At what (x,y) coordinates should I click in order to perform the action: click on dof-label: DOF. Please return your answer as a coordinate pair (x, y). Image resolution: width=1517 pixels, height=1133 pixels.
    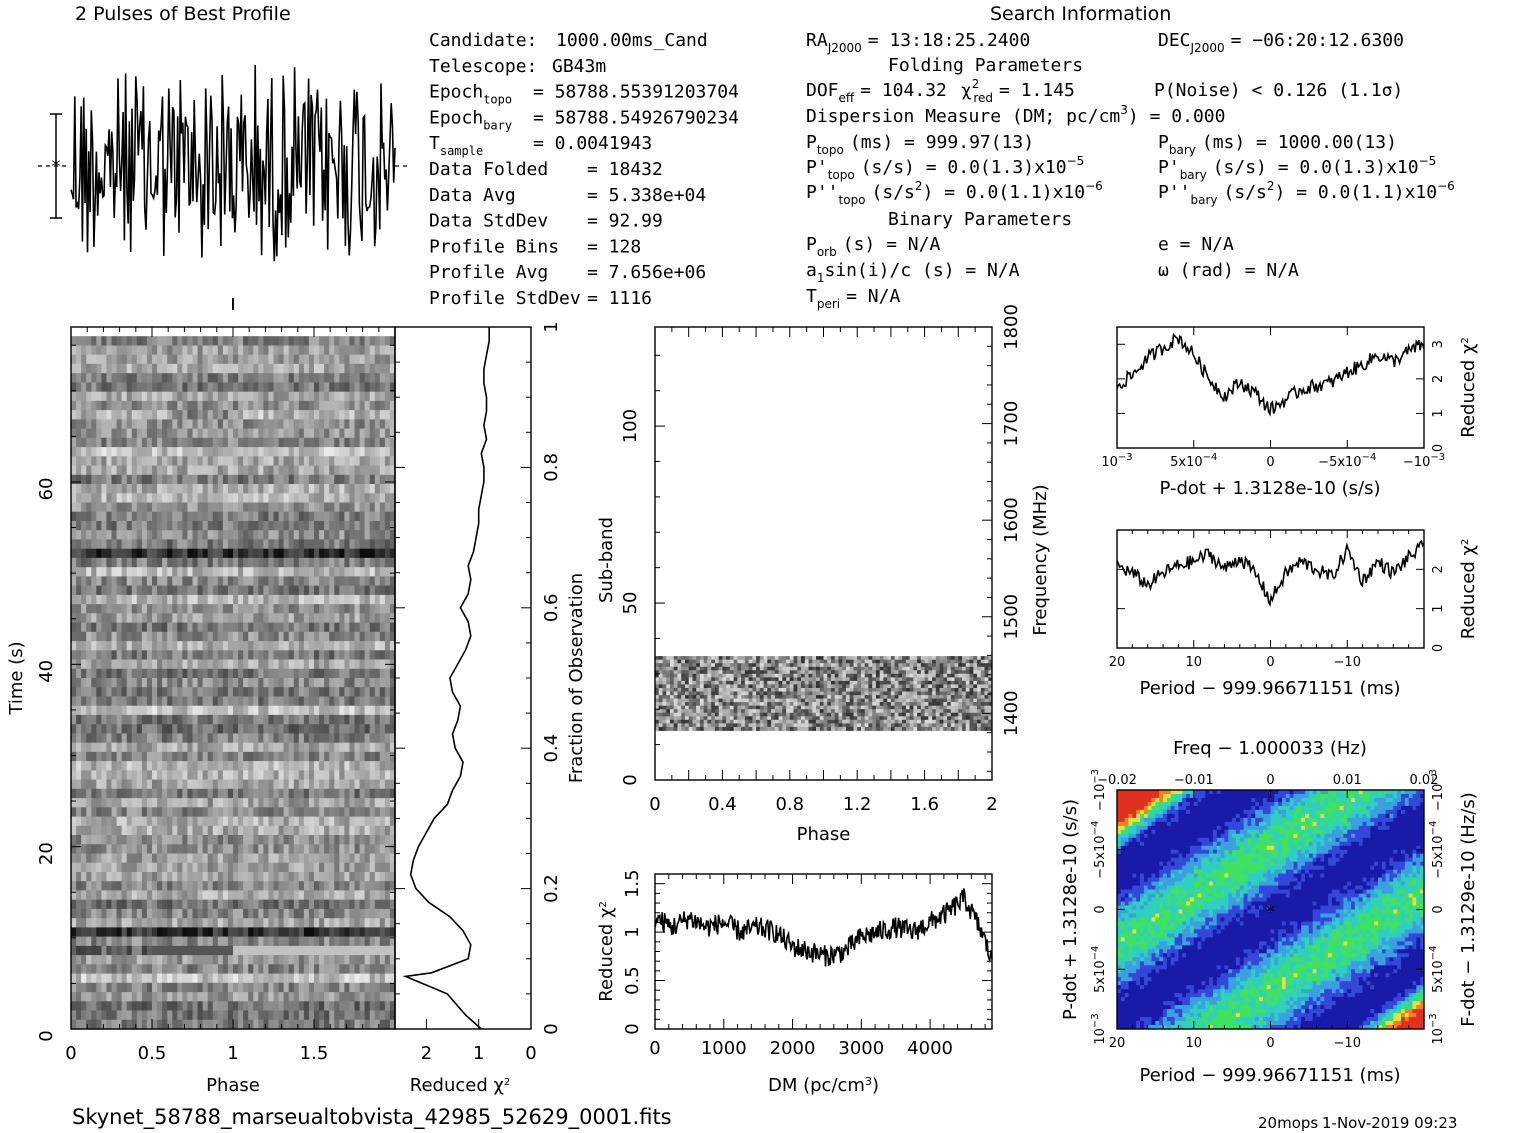
    Looking at the image, I should click on (822, 90).